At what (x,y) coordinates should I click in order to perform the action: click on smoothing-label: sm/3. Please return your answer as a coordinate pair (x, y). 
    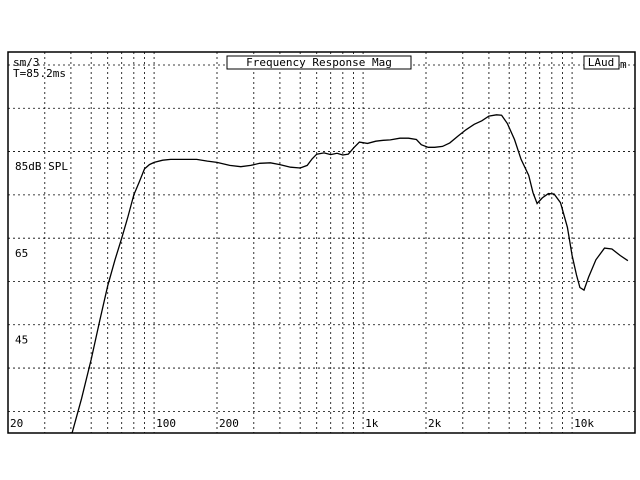
    Looking at the image, I should click on (26, 62).